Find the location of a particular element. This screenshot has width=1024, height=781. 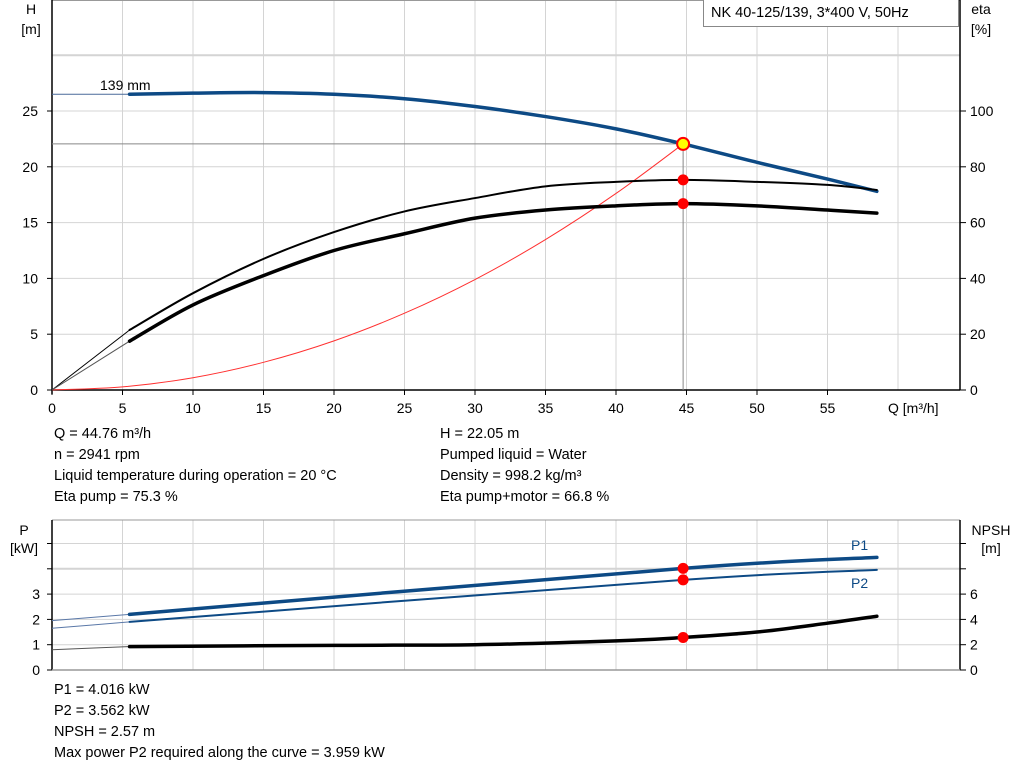

y-axis-label-left: P is located at coordinates (23, 530).